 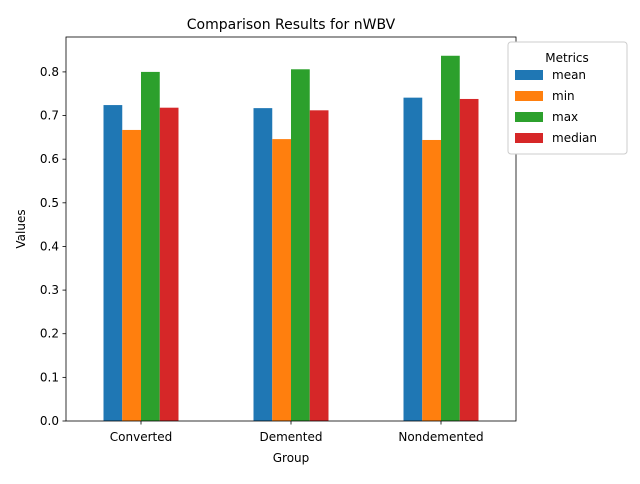 What do you see at coordinates (169, 264) in the screenshot?
I see `bar-median-converted` at bounding box center [169, 264].